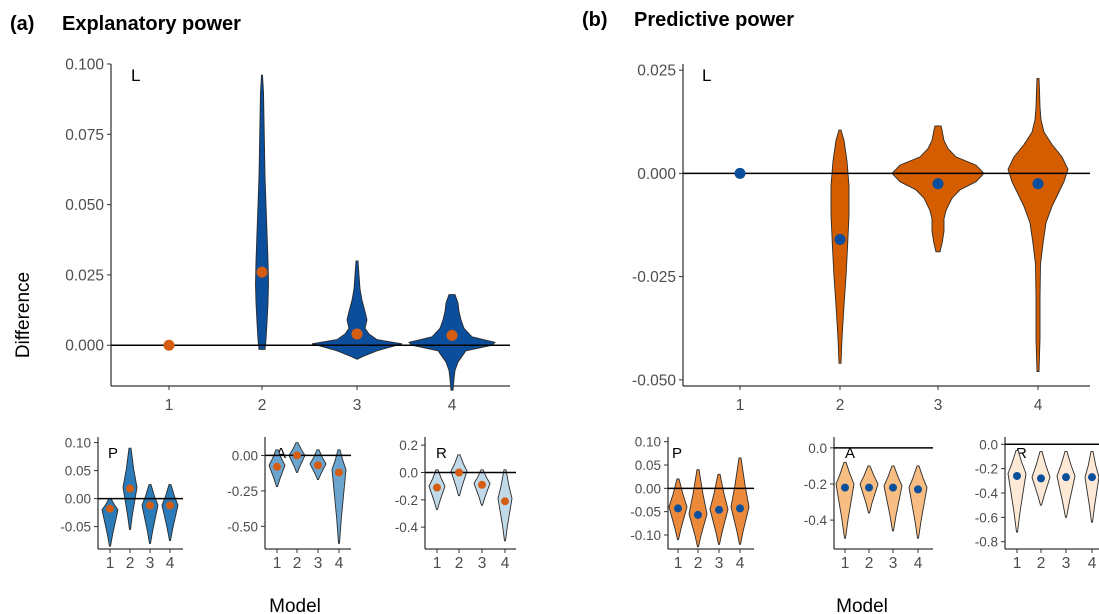 The width and height of the screenshot is (1099, 614). Describe the element at coordinates (84, 135) in the screenshot. I see `panel-a-L-y-tick-label: 0.075` at that location.